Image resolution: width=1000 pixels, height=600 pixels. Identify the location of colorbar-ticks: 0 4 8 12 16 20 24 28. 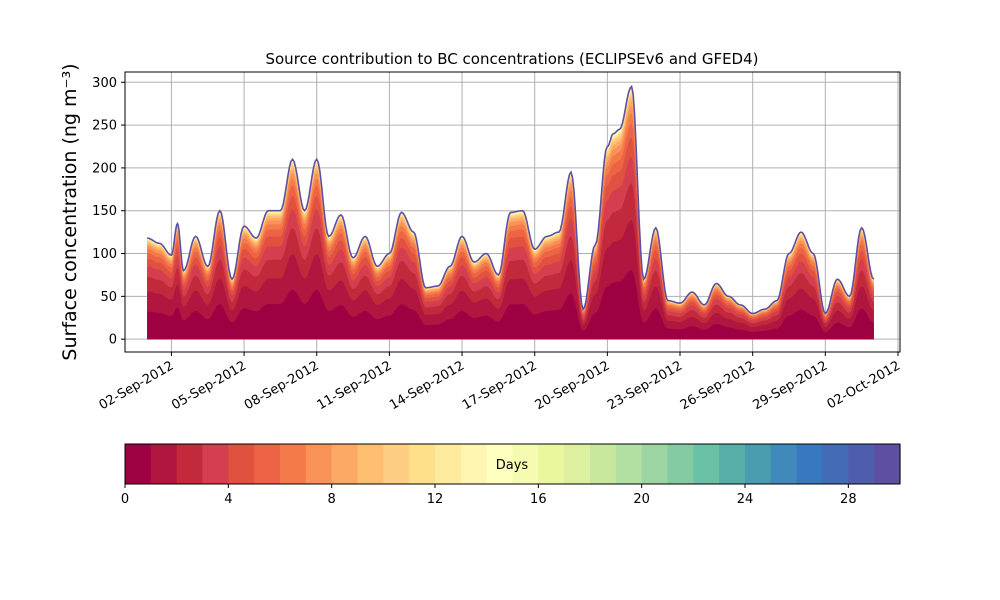
(489, 495).